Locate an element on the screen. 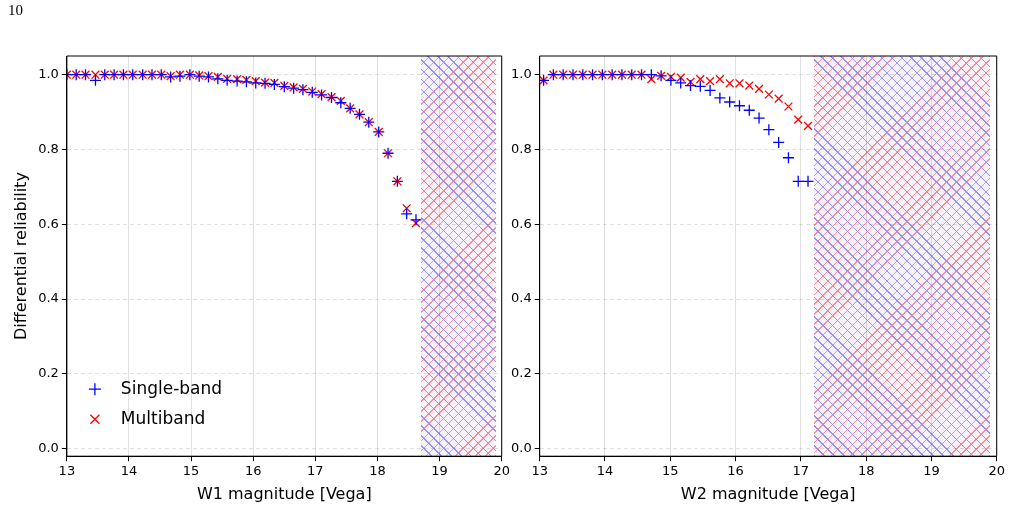 This screenshot has width=1018, height=520. text: 10 is located at coordinates (15, 10).